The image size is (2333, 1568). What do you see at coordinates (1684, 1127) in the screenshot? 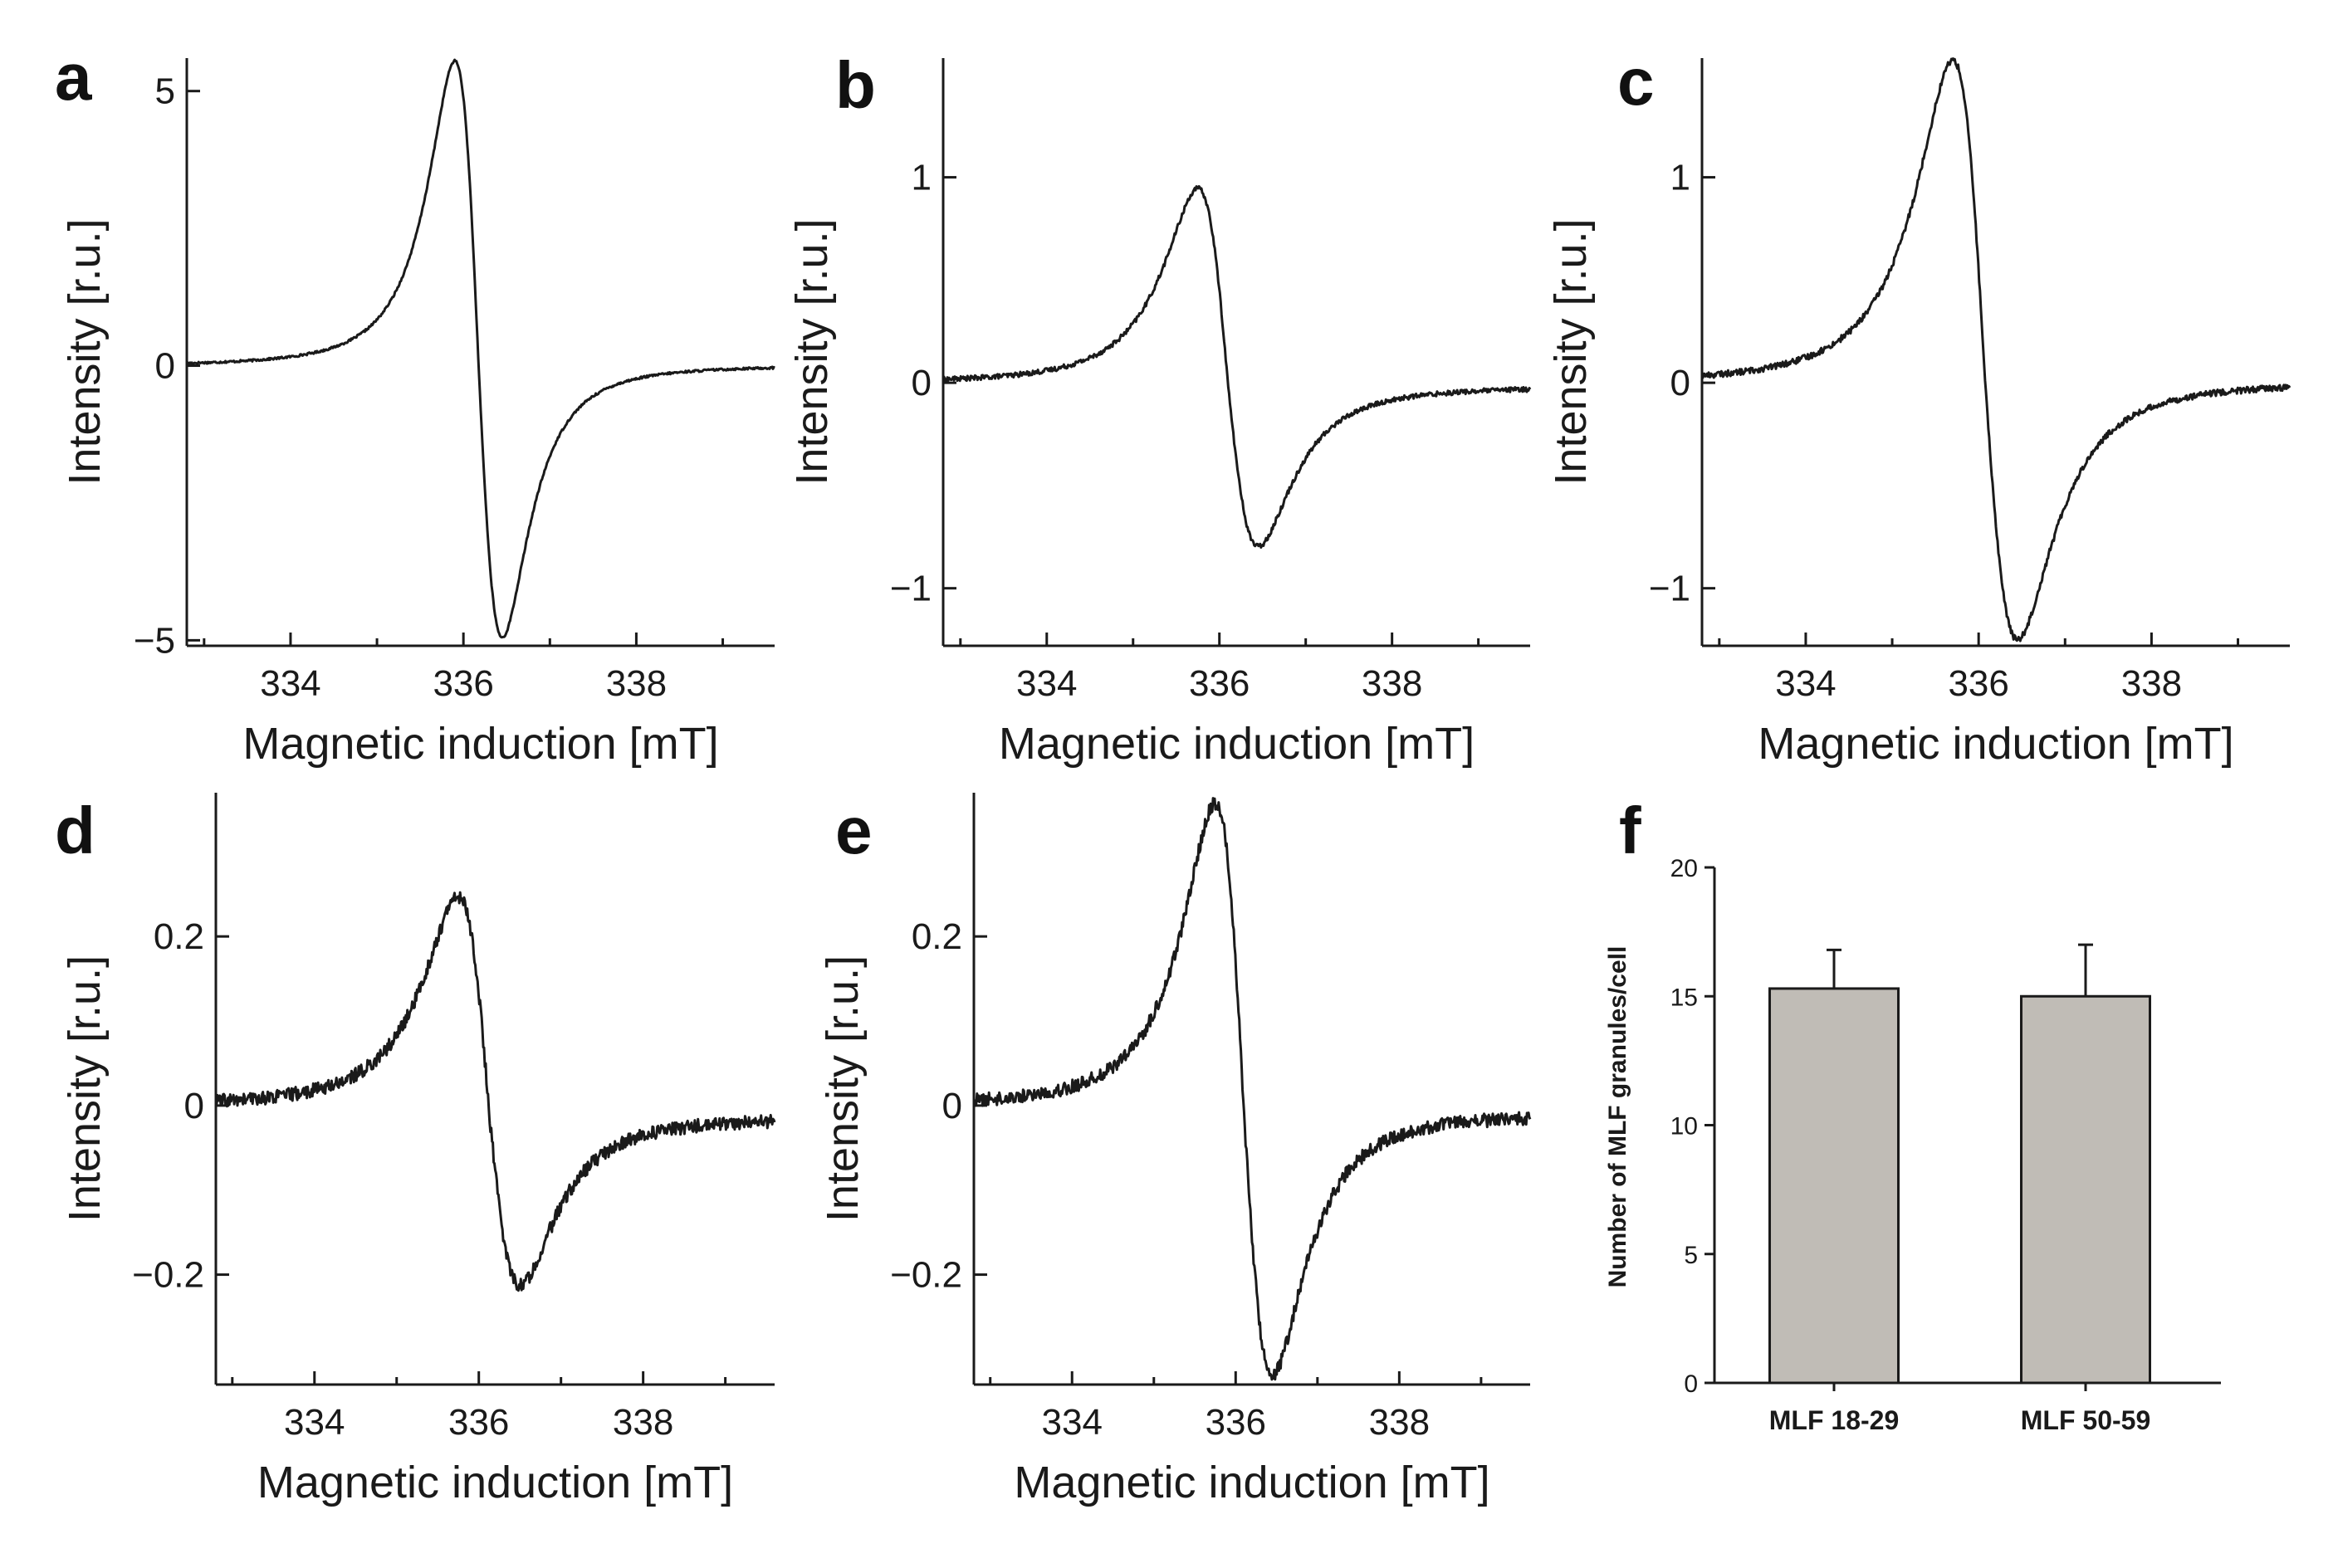
I see `y-tick-label: 10` at bounding box center [1684, 1127].